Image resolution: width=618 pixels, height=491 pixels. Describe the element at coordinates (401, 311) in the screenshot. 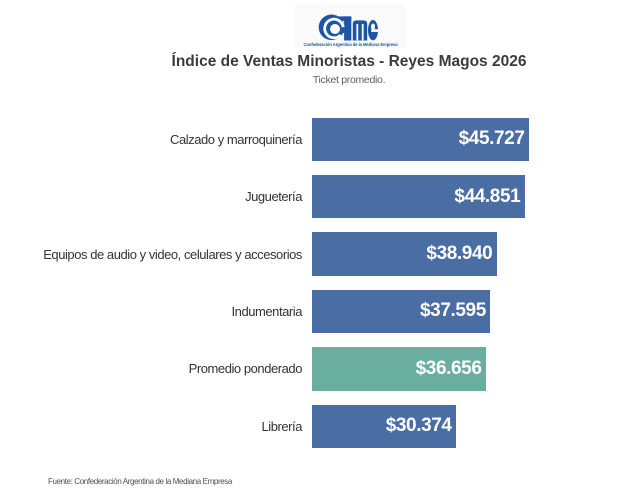

I see `bar: $37.595` at that location.